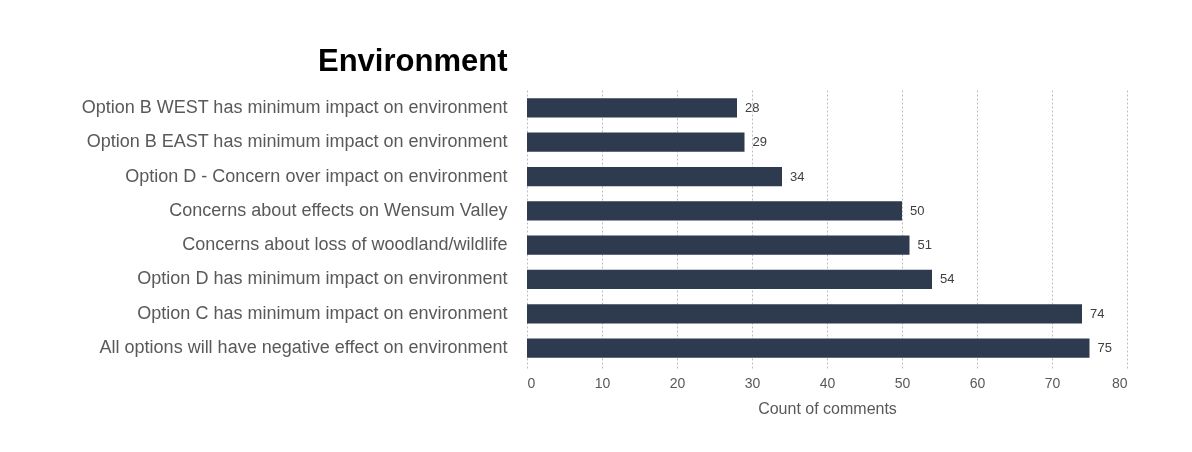 Image resolution: width=1192 pixels, height=452 pixels. Describe the element at coordinates (677, 382) in the screenshot. I see `x-tick-label: 20` at that location.